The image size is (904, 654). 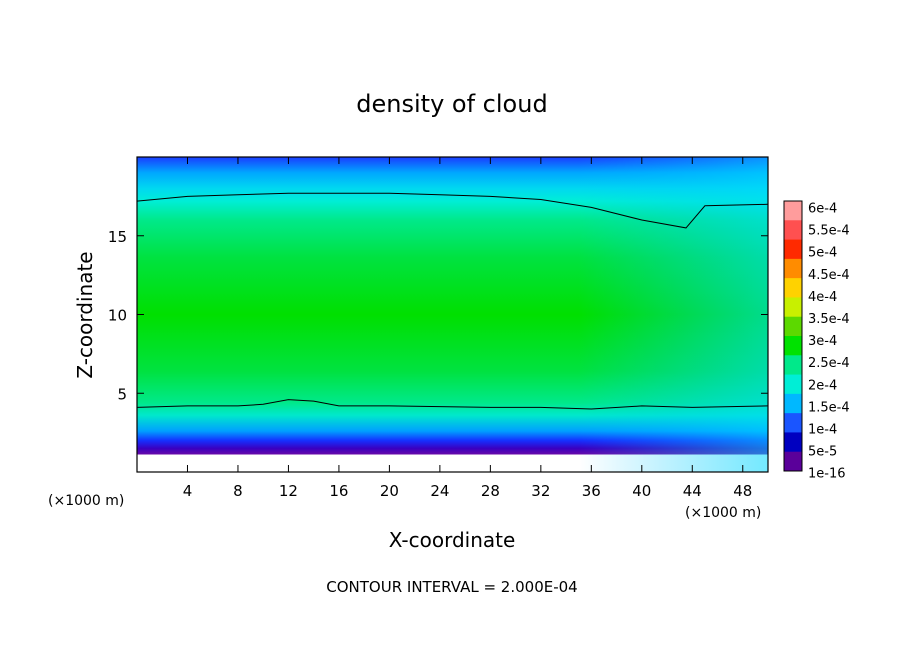 I want to click on colorbar-label: 5.5e-4, so click(x=829, y=231).